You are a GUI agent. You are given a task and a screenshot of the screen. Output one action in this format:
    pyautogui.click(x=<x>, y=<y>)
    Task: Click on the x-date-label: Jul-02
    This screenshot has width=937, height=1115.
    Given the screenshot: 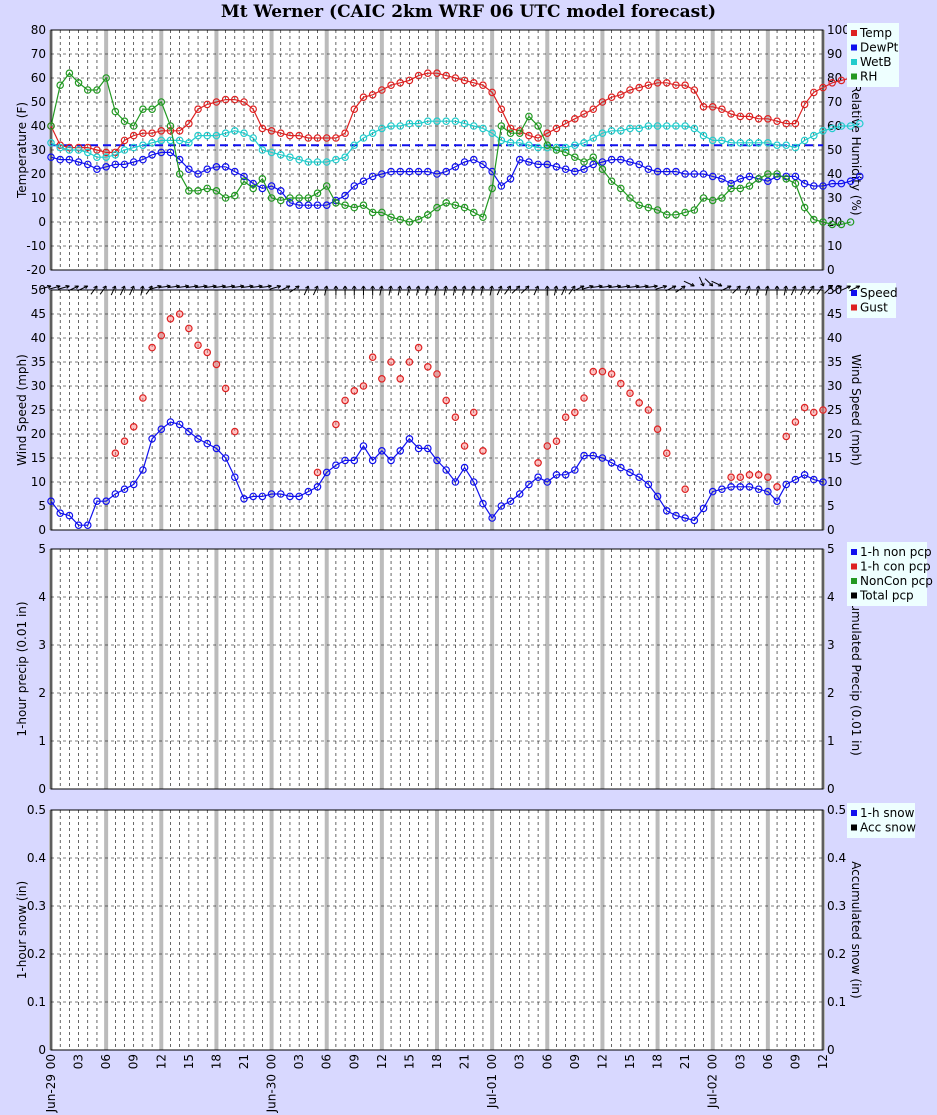 What is the action you would take?
    pyautogui.click(x=713, y=1091)
    